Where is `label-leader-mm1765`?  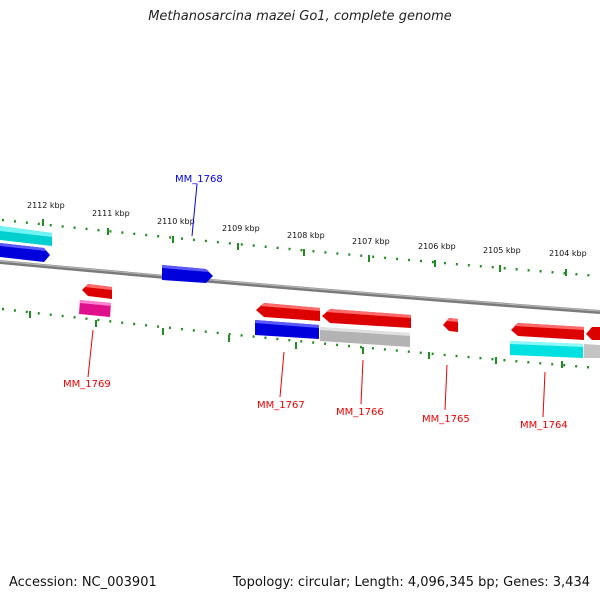
label-leader-mm1765 is located at coordinates (446, 387).